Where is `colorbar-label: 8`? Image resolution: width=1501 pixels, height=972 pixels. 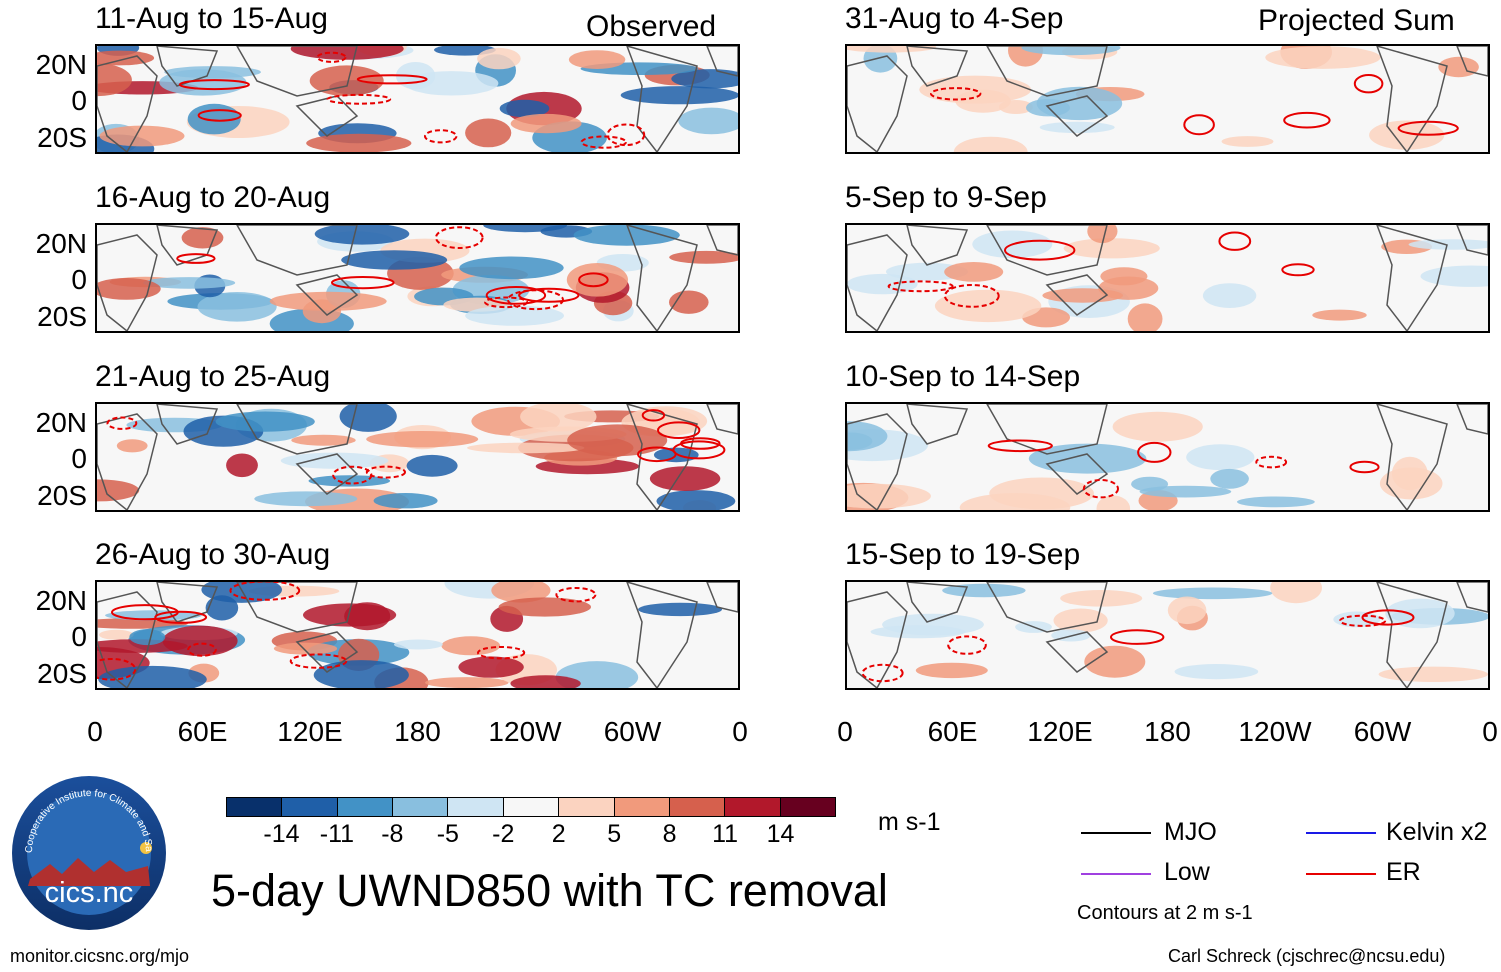 colorbar-label: 8 is located at coordinates (669, 834).